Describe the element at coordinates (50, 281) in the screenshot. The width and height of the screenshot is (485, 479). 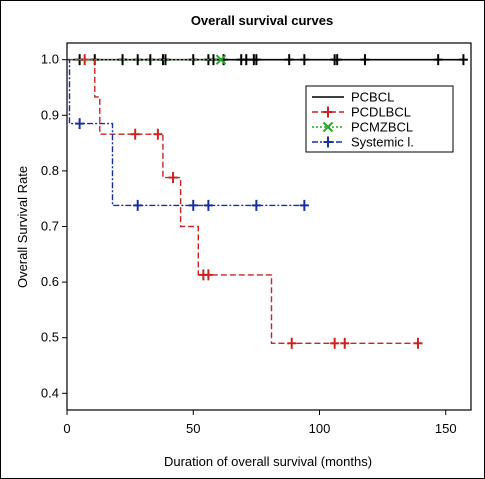
I see `y-tick-label: 0.6` at that location.